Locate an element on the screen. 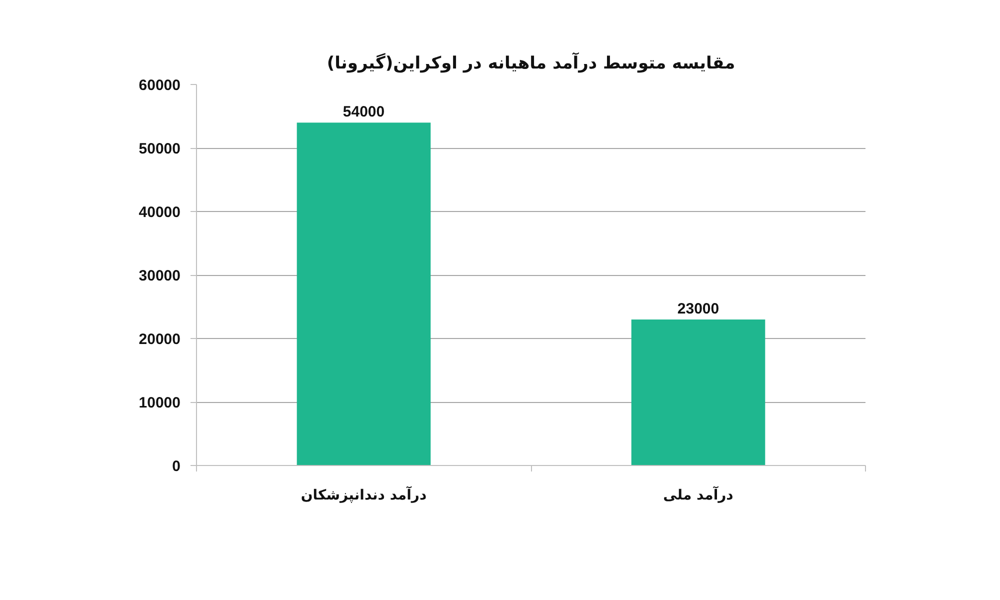  data-label: 54000 is located at coordinates (363, 112).